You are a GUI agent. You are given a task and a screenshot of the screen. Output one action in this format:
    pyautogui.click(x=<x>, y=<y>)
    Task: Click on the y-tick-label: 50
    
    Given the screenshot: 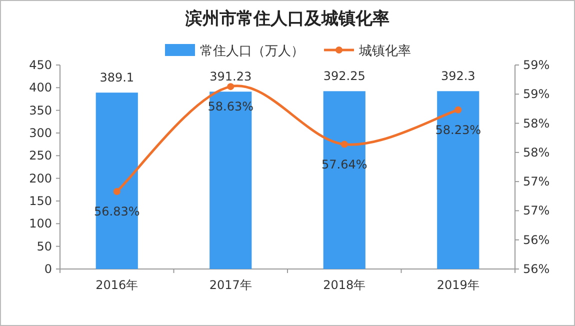 What is the action you would take?
    pyautogui.click(x=44, y=246)
    